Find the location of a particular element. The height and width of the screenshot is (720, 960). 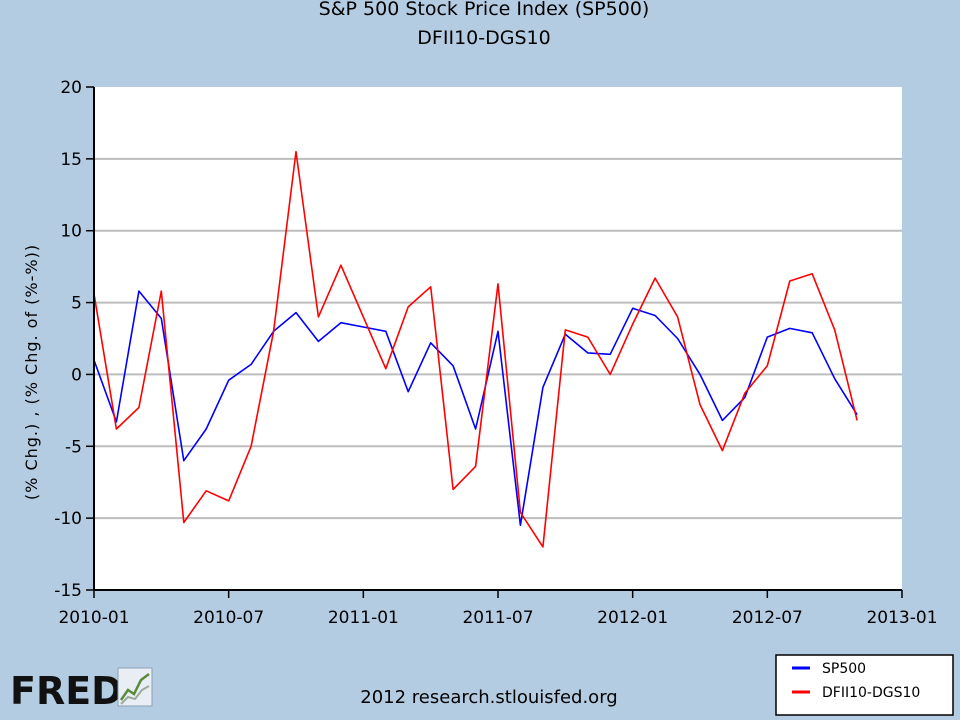

y-tick-label: 10 is located at coordinates (71, 232).